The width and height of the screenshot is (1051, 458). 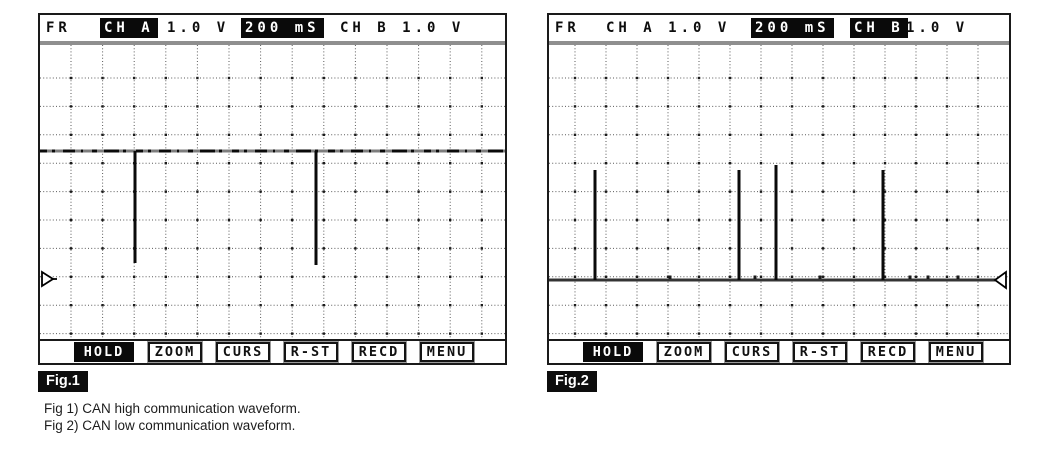 I want to click on channel-b-label: CH B 1.0 V, so click(x=402, y=28).